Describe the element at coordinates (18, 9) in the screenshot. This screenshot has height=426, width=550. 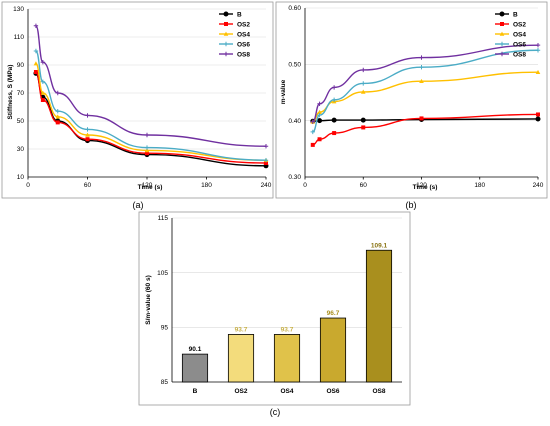
I see `a-y-tick-label: 130` at that location.